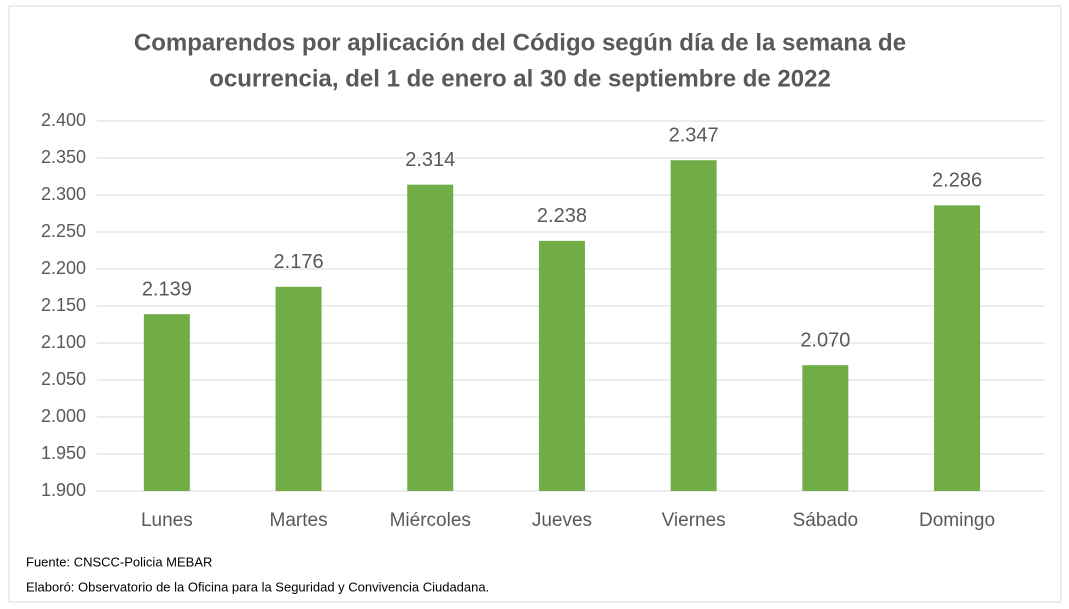 Image resolution: width=1069 pixels, height=609 pixels. I want to click on y-tick-label: 2.400, so click(63, 120).